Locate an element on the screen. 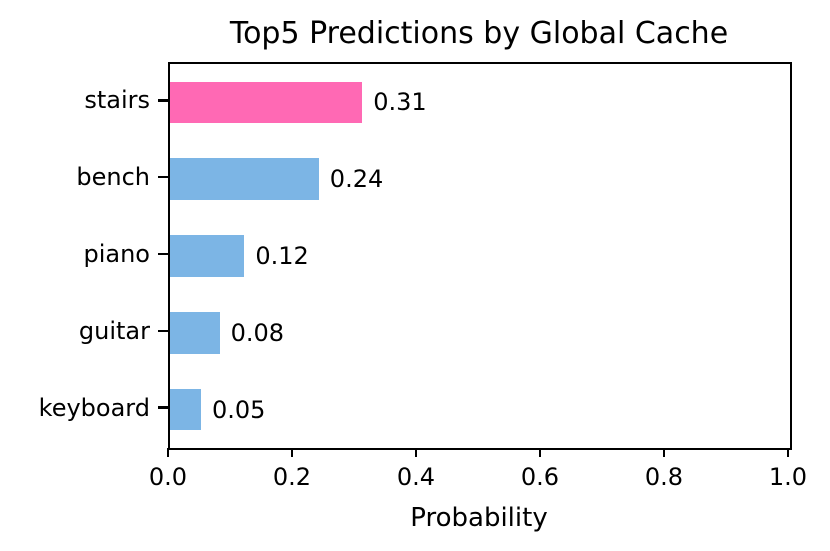 This screenshot has height=551, width=830. xtick-label-0.8: 0.8 is located at coordinates (664, 477).